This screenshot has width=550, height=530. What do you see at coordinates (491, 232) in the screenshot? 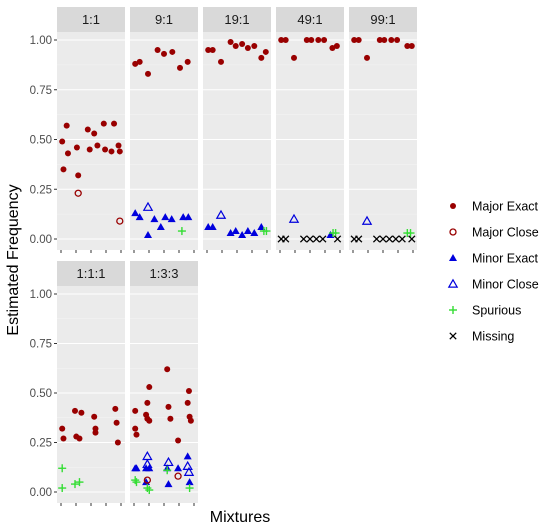
I see `legend-item: Major Close` at bounding box center [491, 232].